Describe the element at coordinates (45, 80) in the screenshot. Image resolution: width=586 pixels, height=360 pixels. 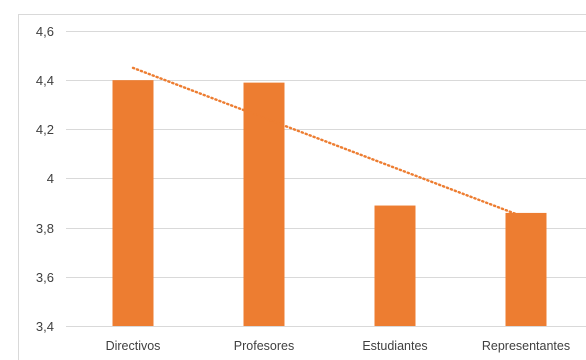
I see `y-tick-label: 4,4` at that location.